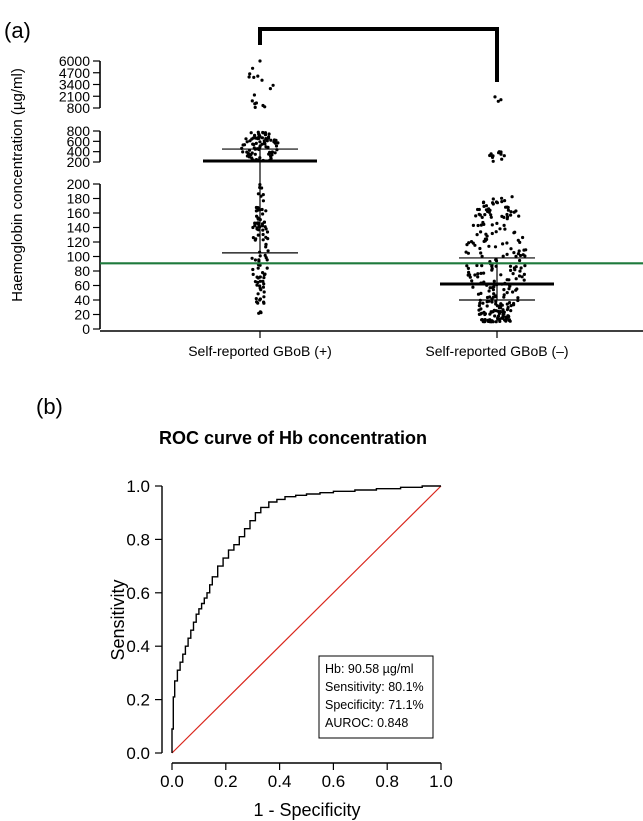 Image resolution: width=643 pixels, height=821 pixels. Describe the element at coordinates (79, 141) in the screenshot. I see `y-tick-label: 600` at that location.